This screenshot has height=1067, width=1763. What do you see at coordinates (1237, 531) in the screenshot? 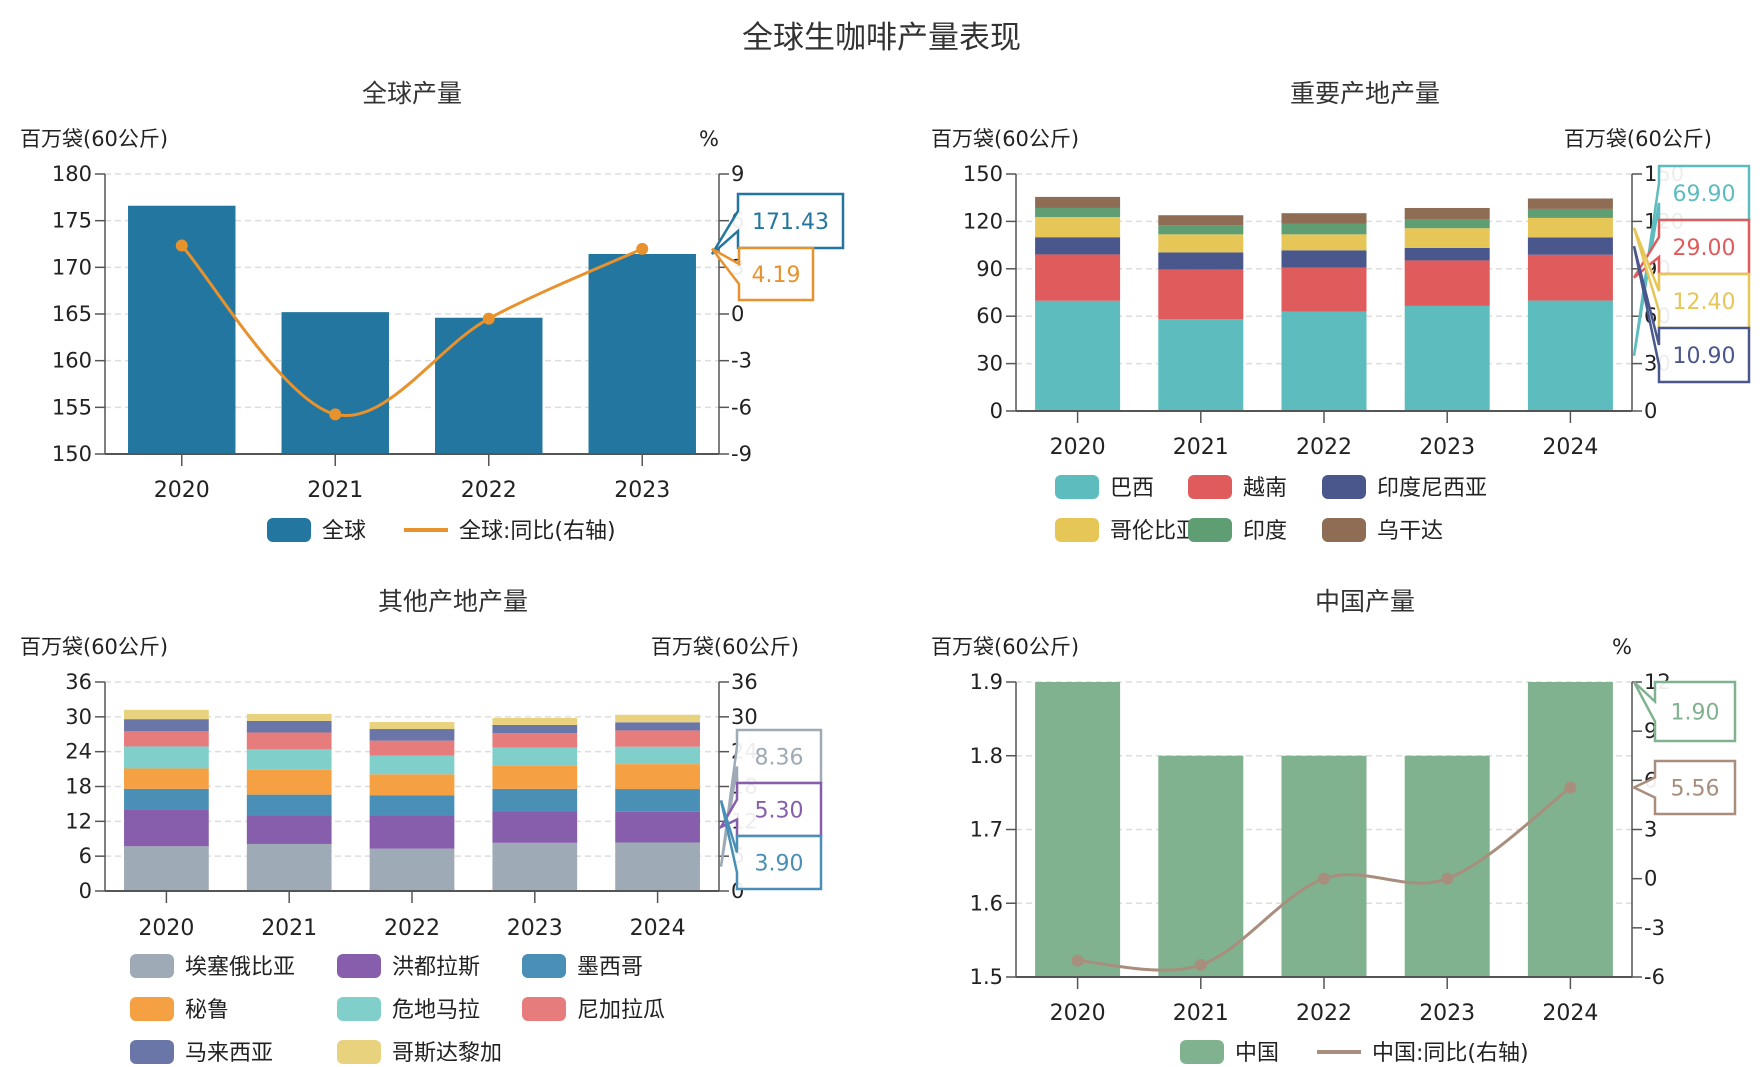
I see `legend-item: 印度` at bounding box center [1237, 531].